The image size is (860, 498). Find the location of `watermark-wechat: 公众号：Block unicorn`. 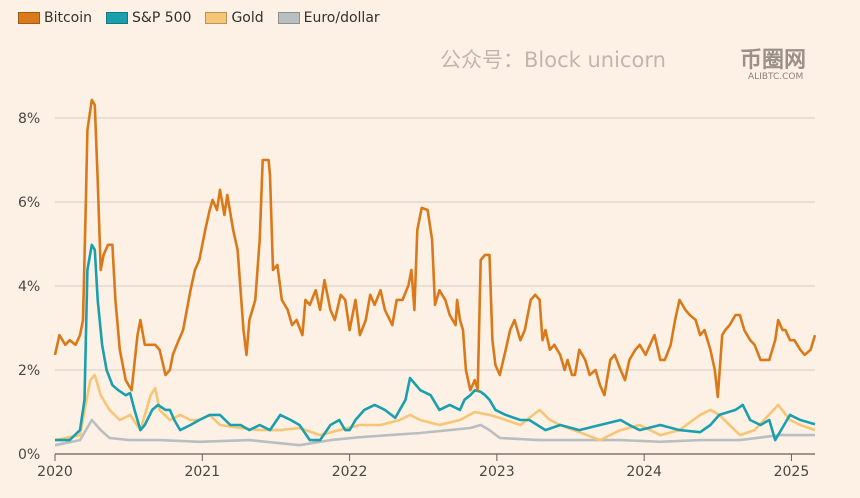

watermark-wechat: 公众号：Block unicorn is located at coordinates (553, 60).